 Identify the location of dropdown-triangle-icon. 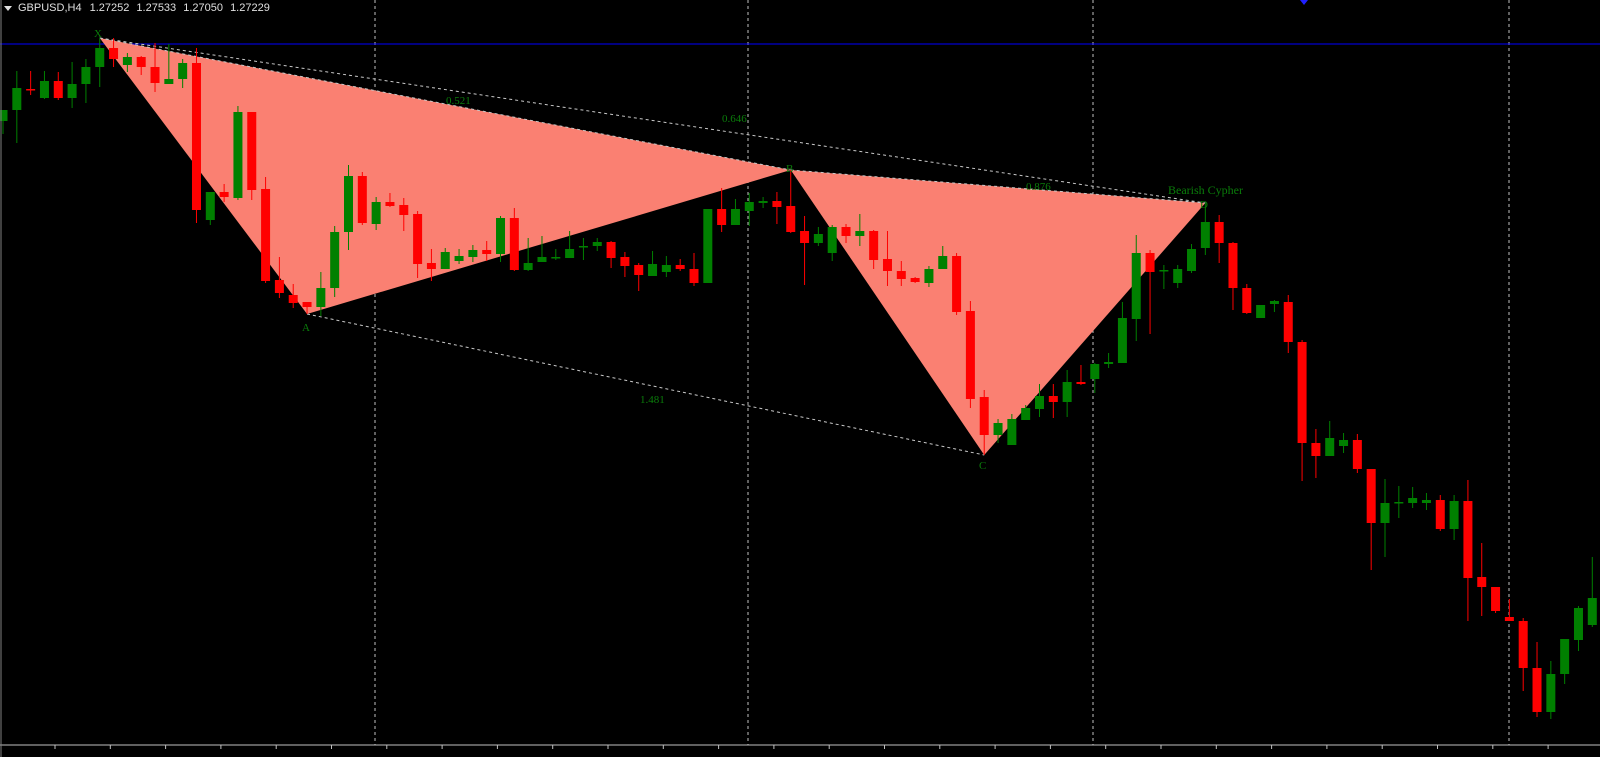
(8, 8).